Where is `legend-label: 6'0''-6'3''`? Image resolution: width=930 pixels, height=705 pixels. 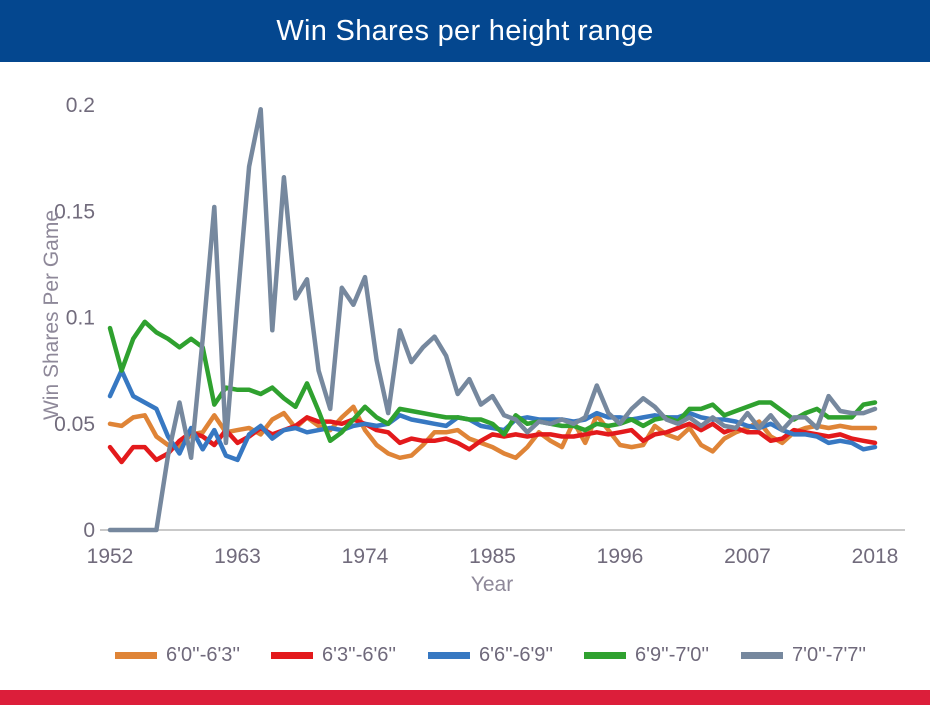 legend-label: 6'0''-6'3'' is located at coordinates (203, 654).